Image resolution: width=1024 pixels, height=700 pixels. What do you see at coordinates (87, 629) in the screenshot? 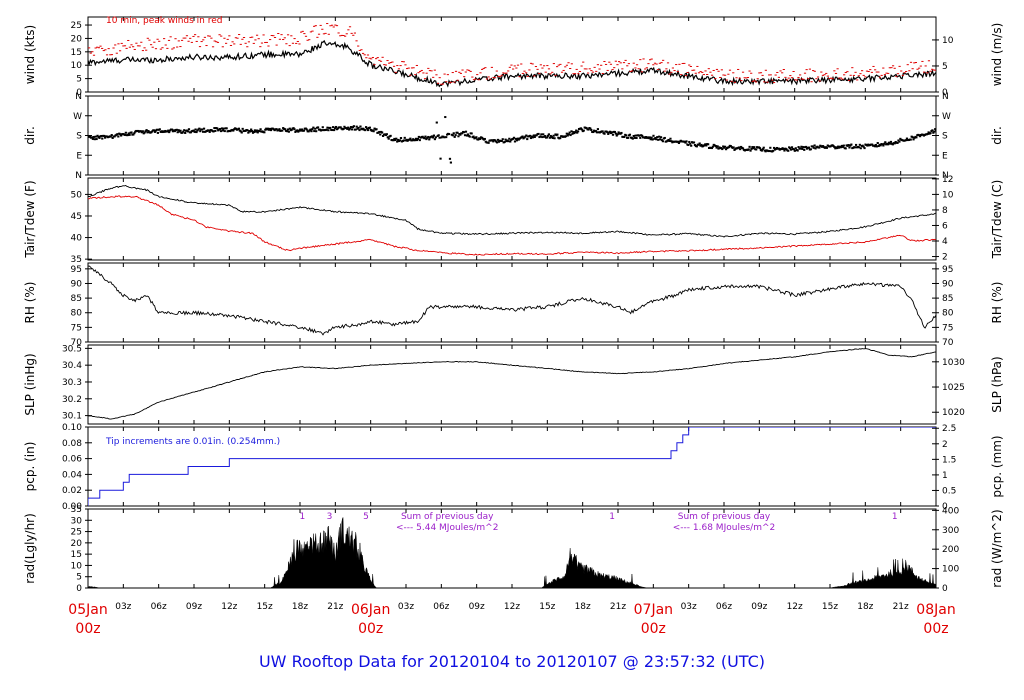
I see `date-label: 00z` at bounding box center [87, 629].